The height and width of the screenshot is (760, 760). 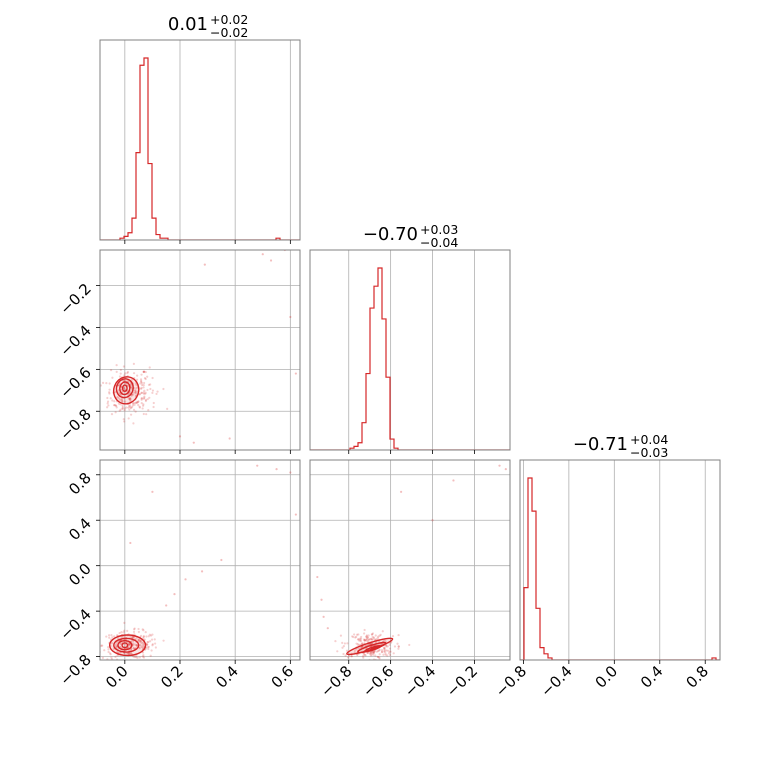 What do you see at coordinates (410, 580) in the screenshot?
I see `scatter-panel-1-2: −0.8 −0.6 −0.4 −0.2` at bounding box center [410, 580].